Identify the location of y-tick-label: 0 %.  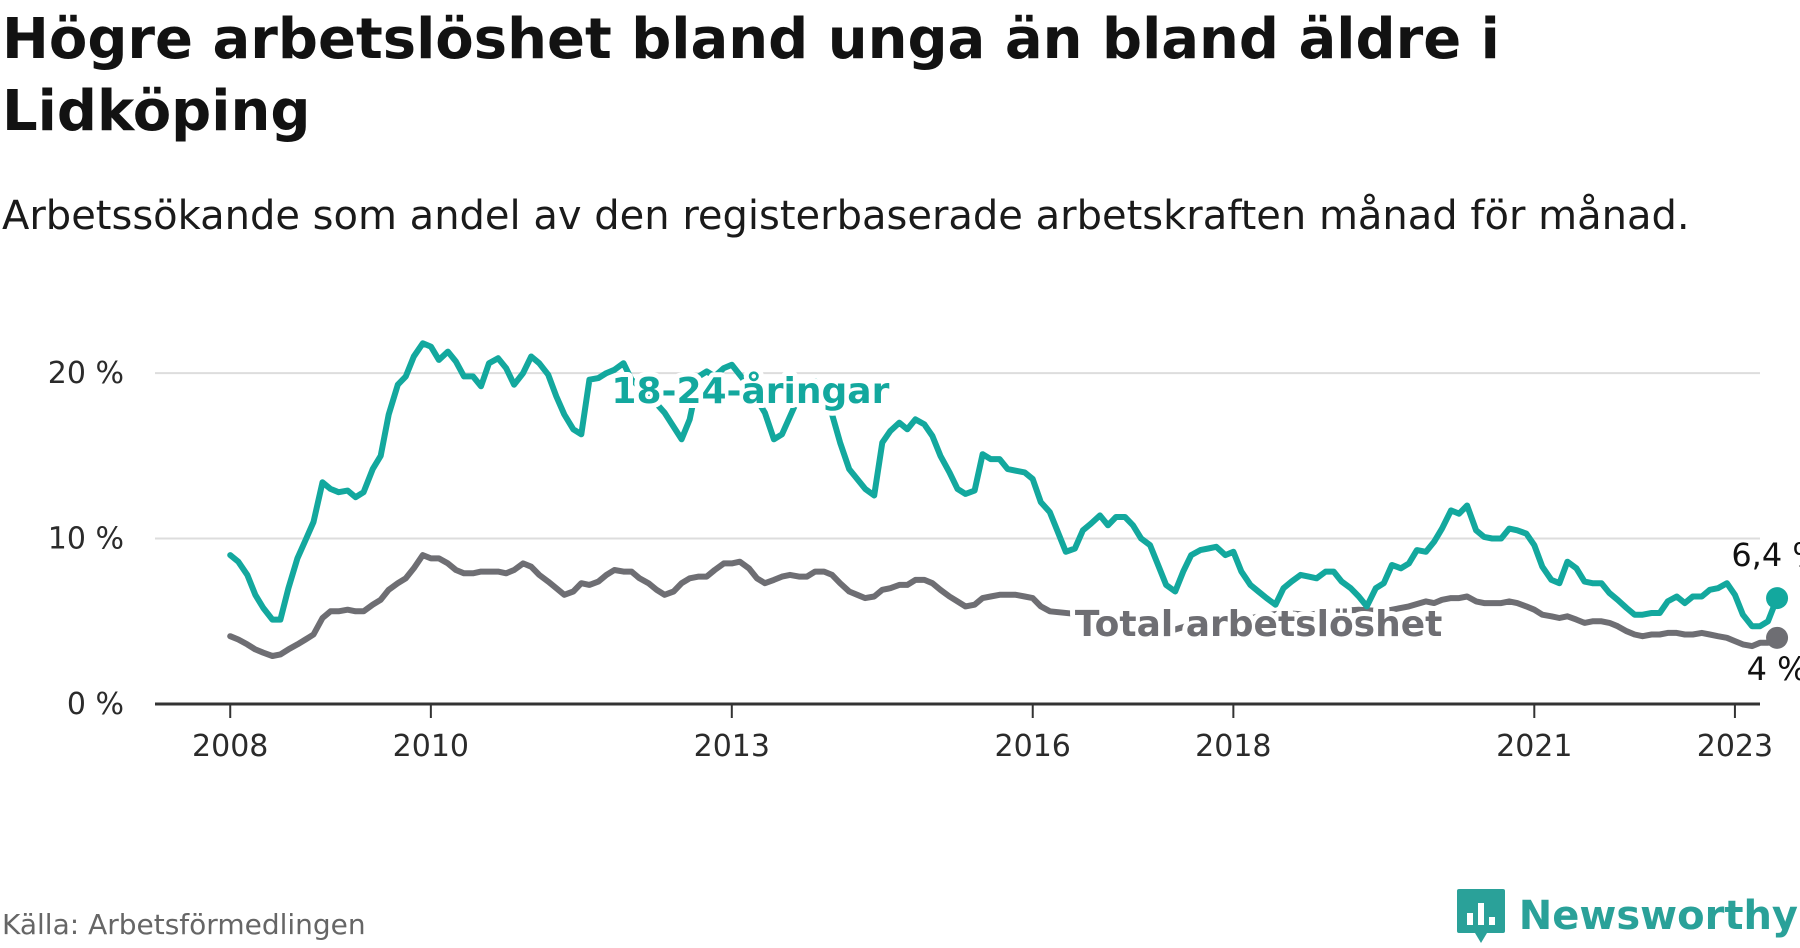
(95, 704).